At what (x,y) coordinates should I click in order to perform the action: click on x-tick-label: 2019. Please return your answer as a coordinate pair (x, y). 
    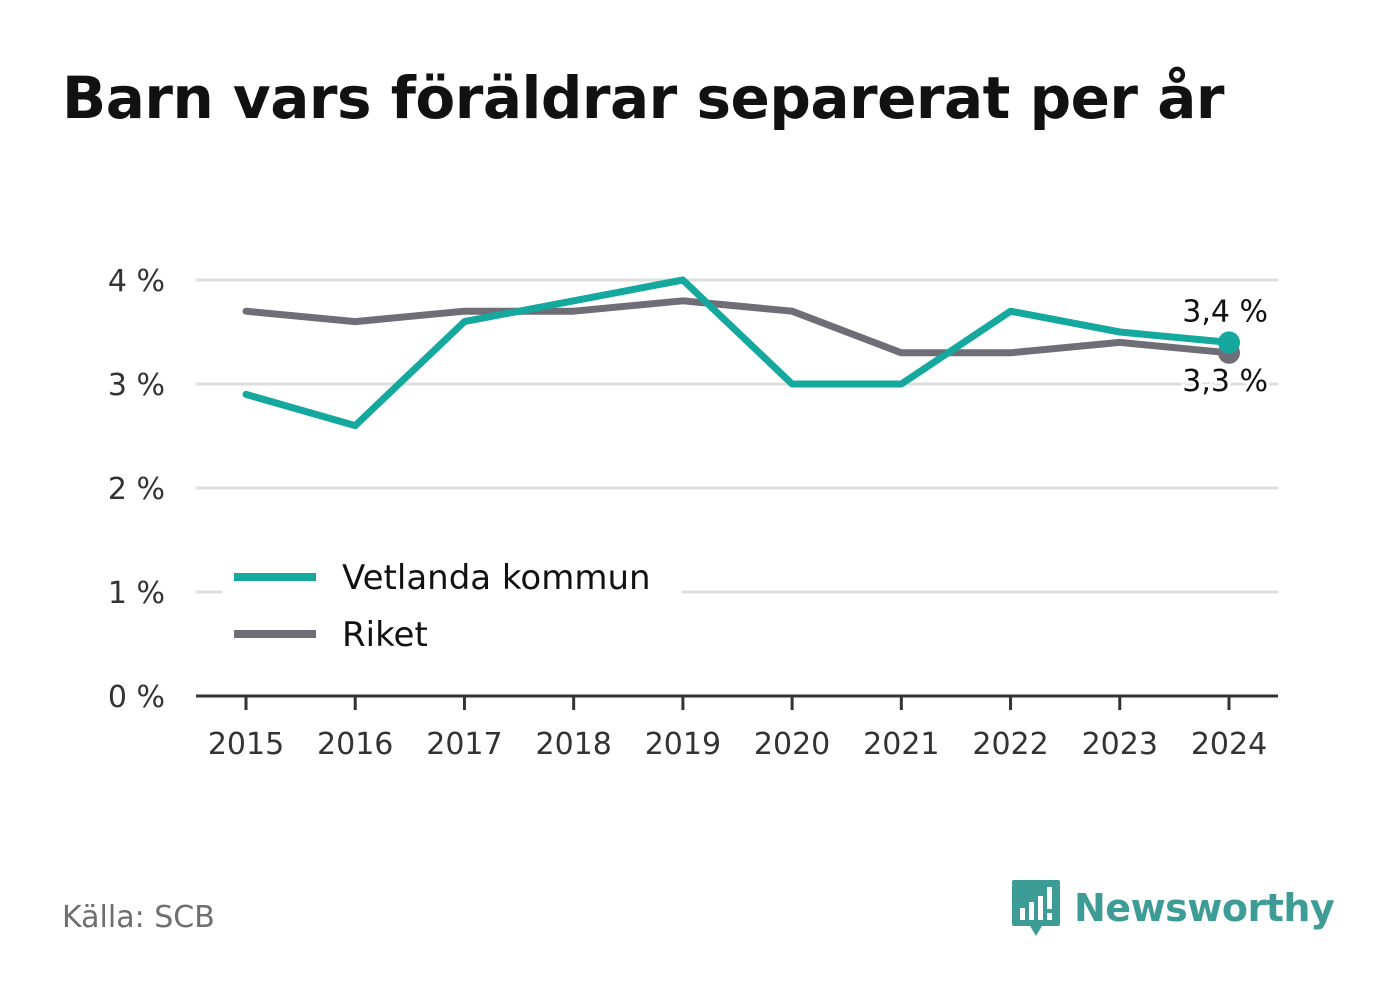
    Looking at the image, I should click on (683, 744).